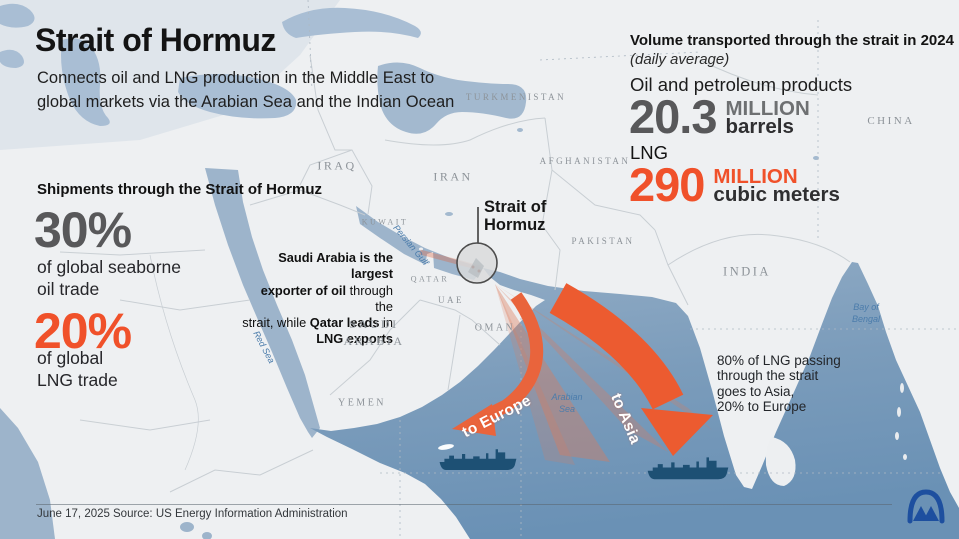 The image size is (959, 539). What do you see at coordinates (335, 266) in the screenshot?
I see `note-line1: Saudi Arabia is the largest` at bounding box center [335, 266].